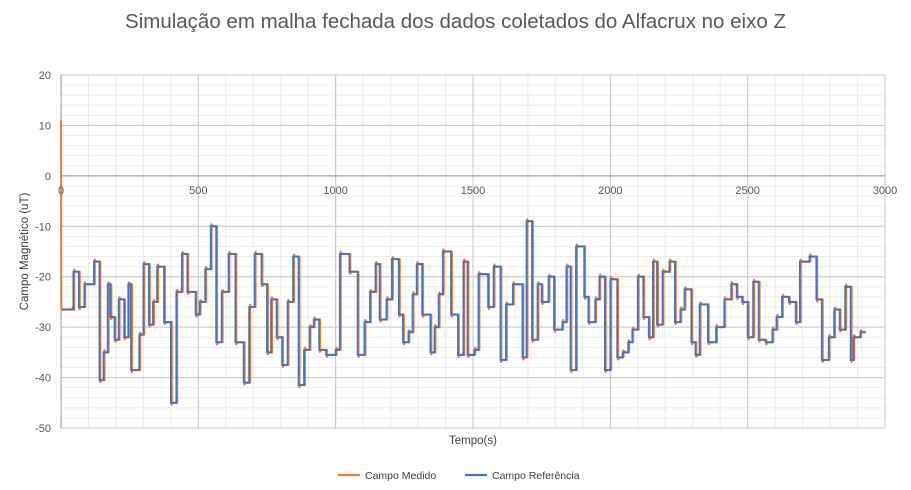 The height and width of the screenshot is (490, 911). Describe the element at coordinates (536, 476) in the screenshot. I see `legend-label-1: Campo Referência` at that location.